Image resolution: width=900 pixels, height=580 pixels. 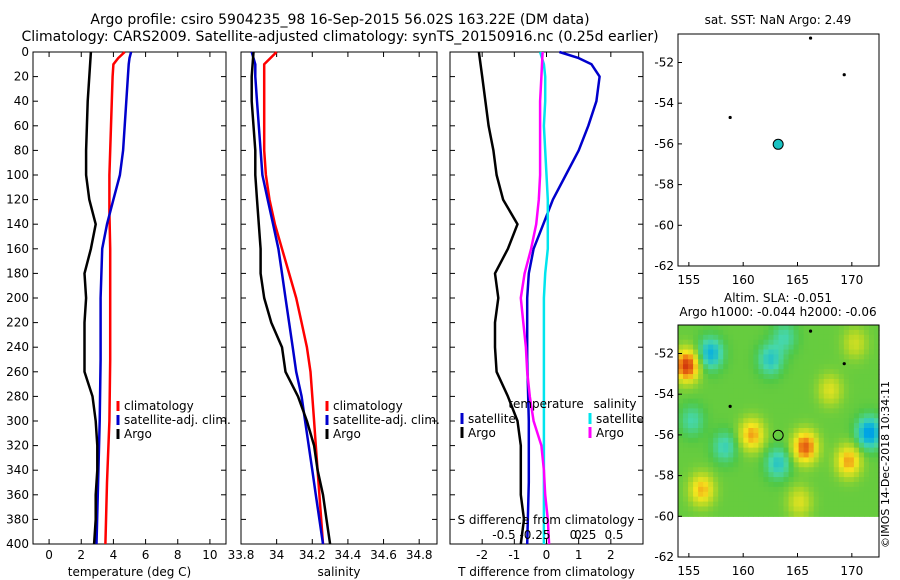 What do you see at coordinates (419, 555) in the screenshot?
I see `x-tick-label: 34.8` at bounding box center [419, 555].